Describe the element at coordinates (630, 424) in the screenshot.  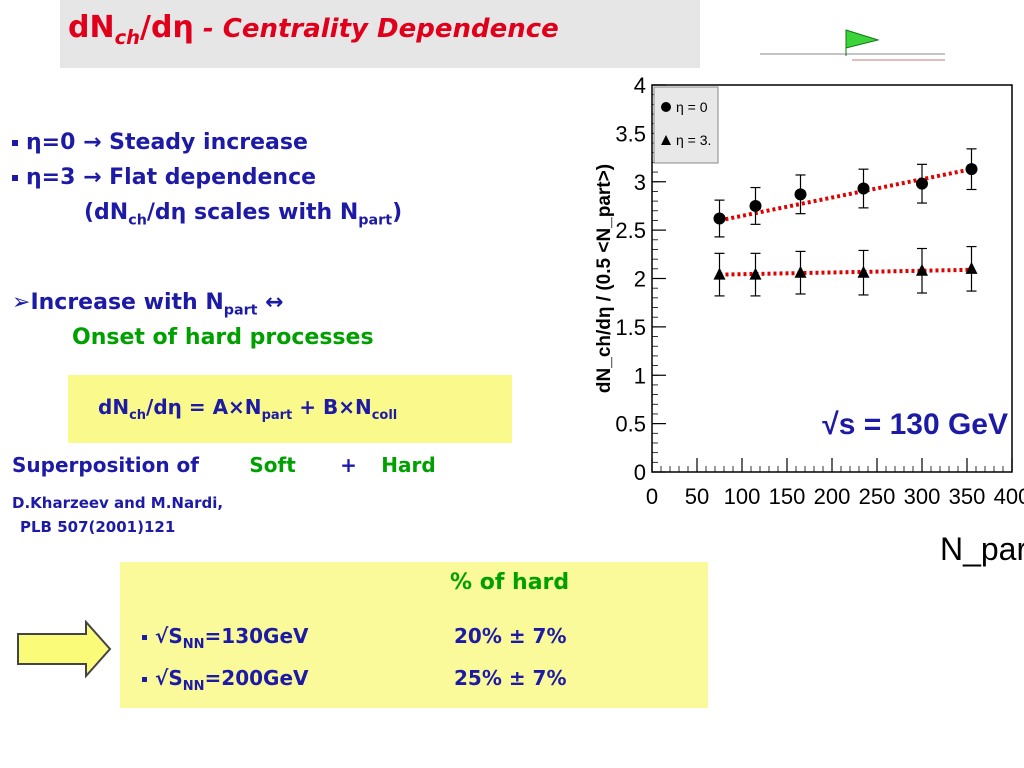
I see `y-tick-label: 0.5` at that location.